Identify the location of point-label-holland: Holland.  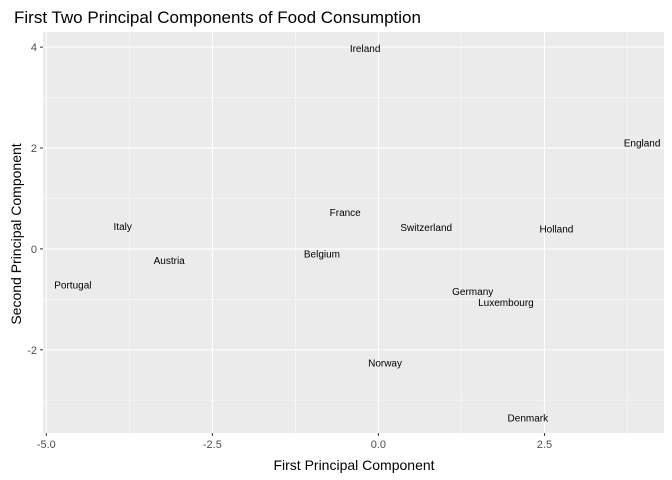
(556, 230).